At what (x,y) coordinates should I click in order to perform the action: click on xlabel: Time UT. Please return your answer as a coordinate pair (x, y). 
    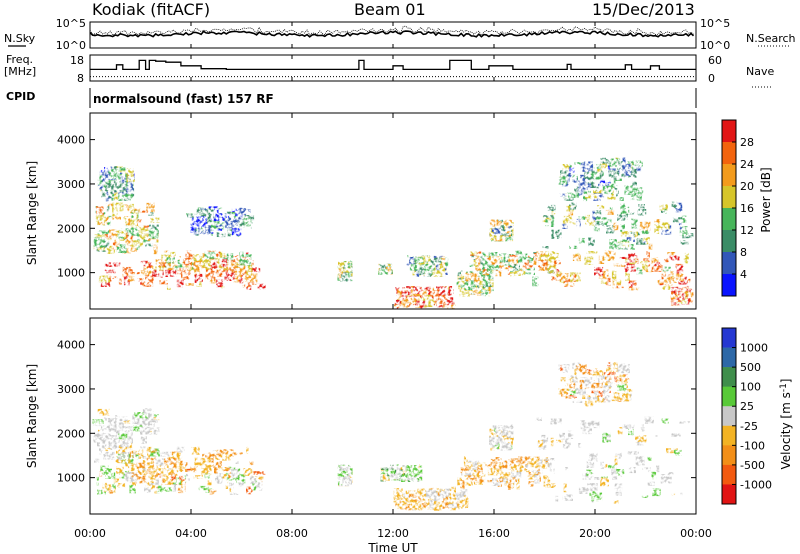
    Looking at the image, I should click on (392, 547).